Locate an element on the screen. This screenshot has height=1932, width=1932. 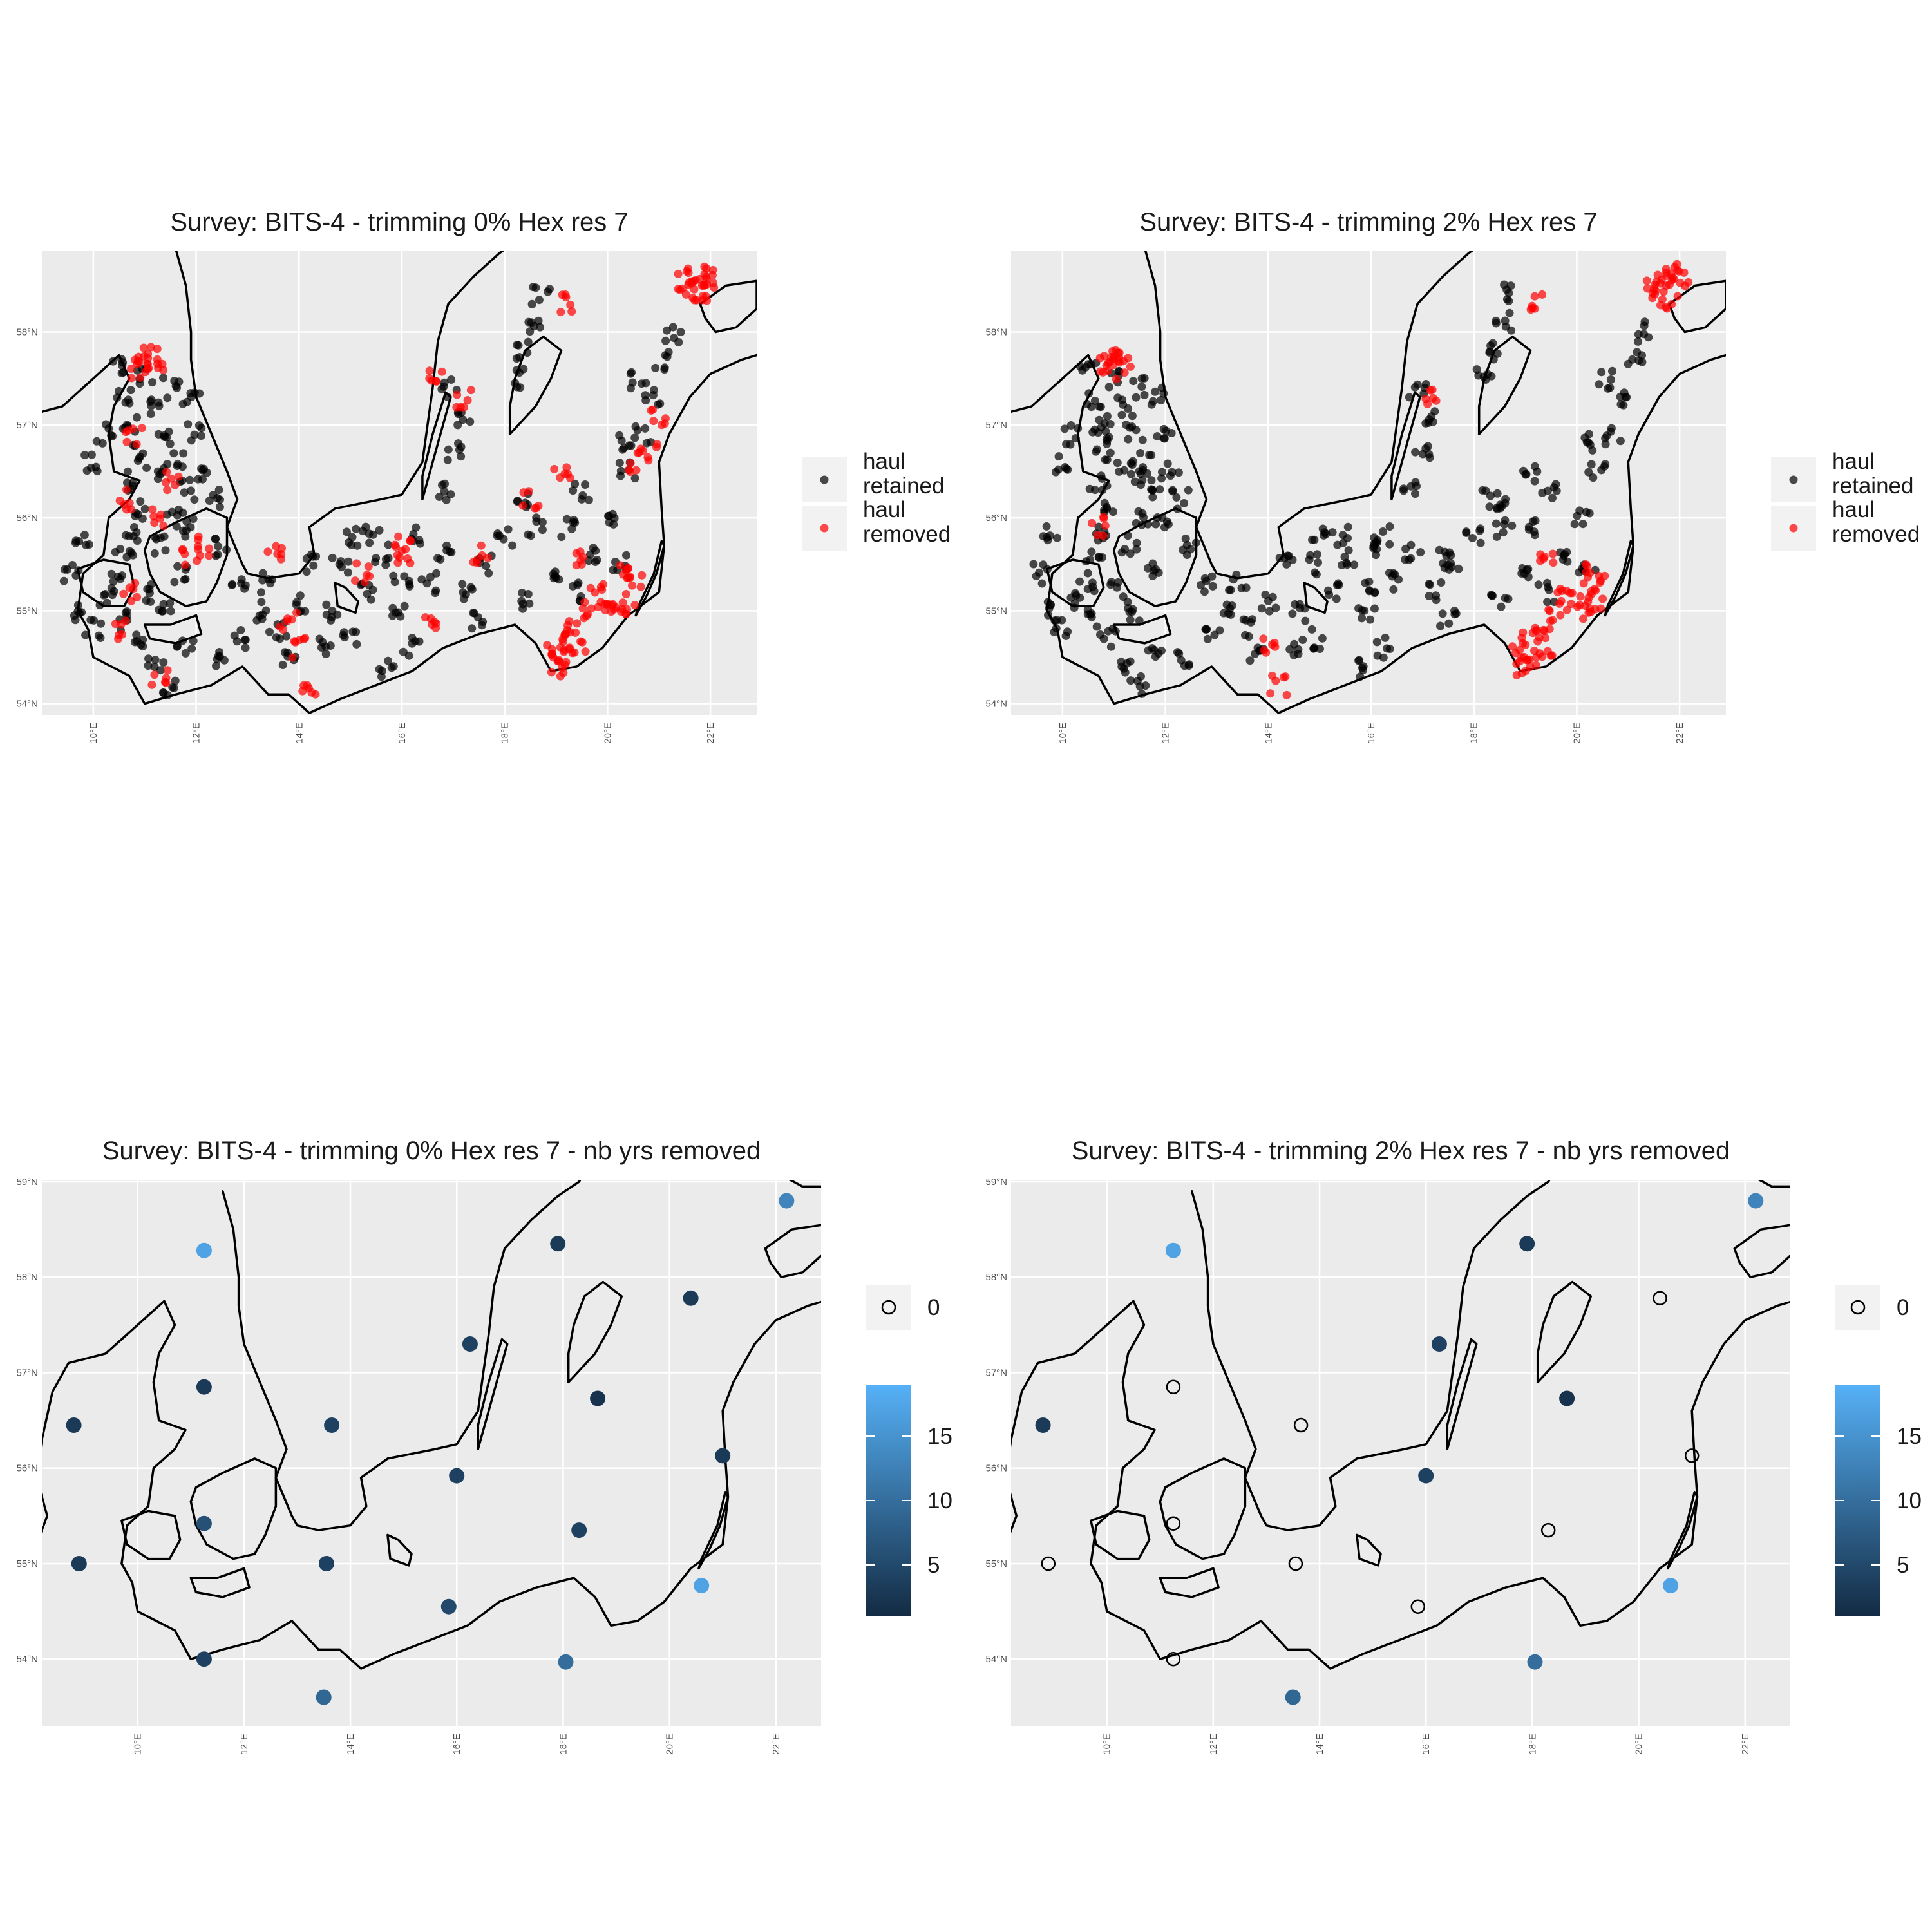
y-tick-label: 58°N is located at coordinates (996, 333).